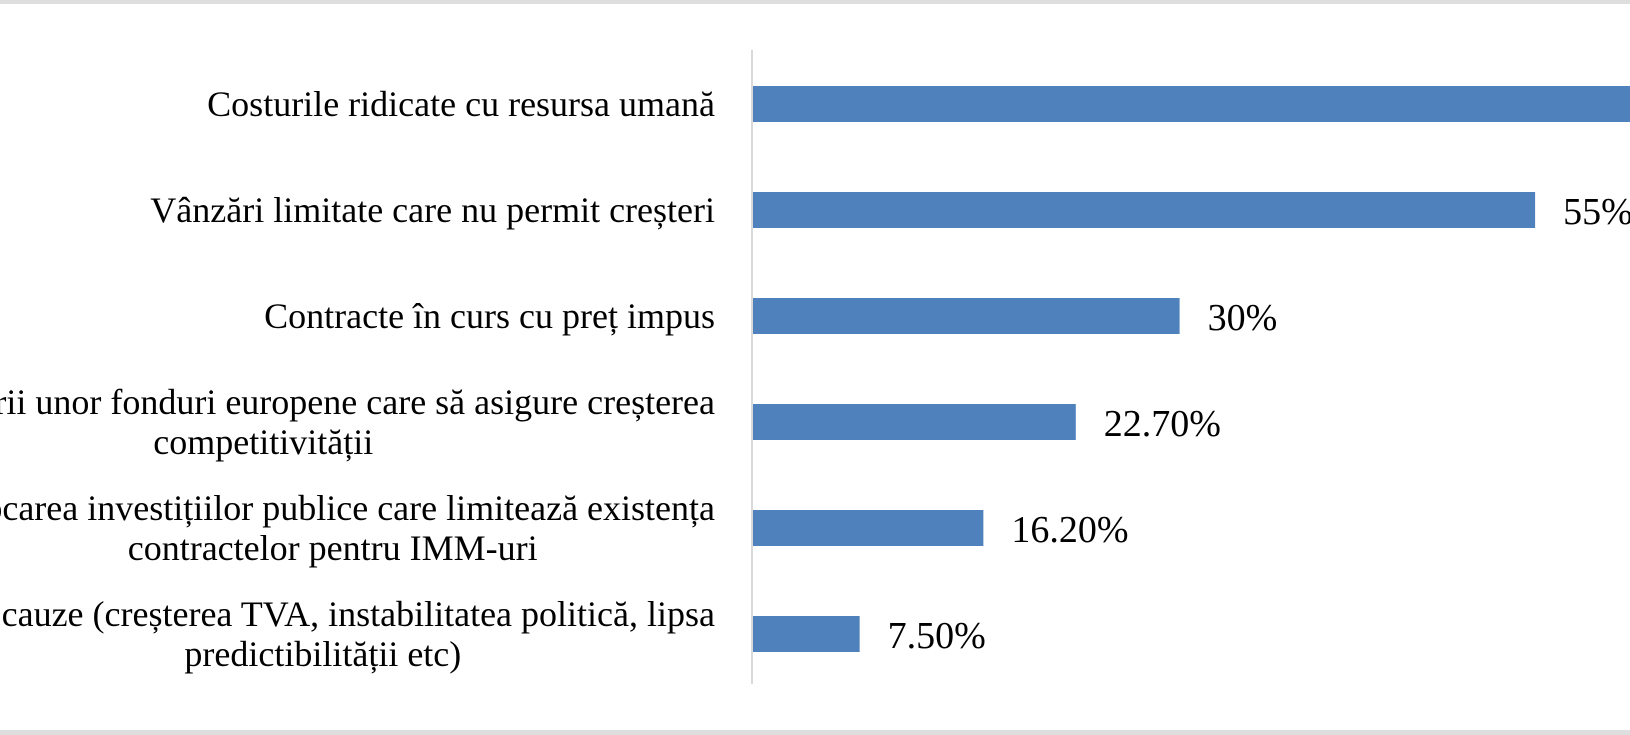 The height and width of the screenshot is (735, 1630). Describe the element at coordinates (1162, 424) in the screenshot. I see `data-label-4: 22.70%` at that location.